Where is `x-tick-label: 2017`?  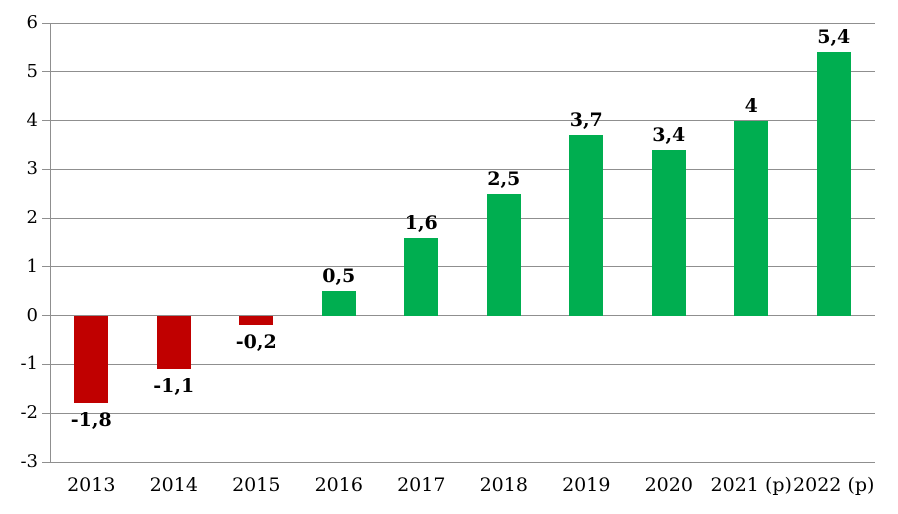 x-tick-label: 2017 is located at coordinates (421, 485).